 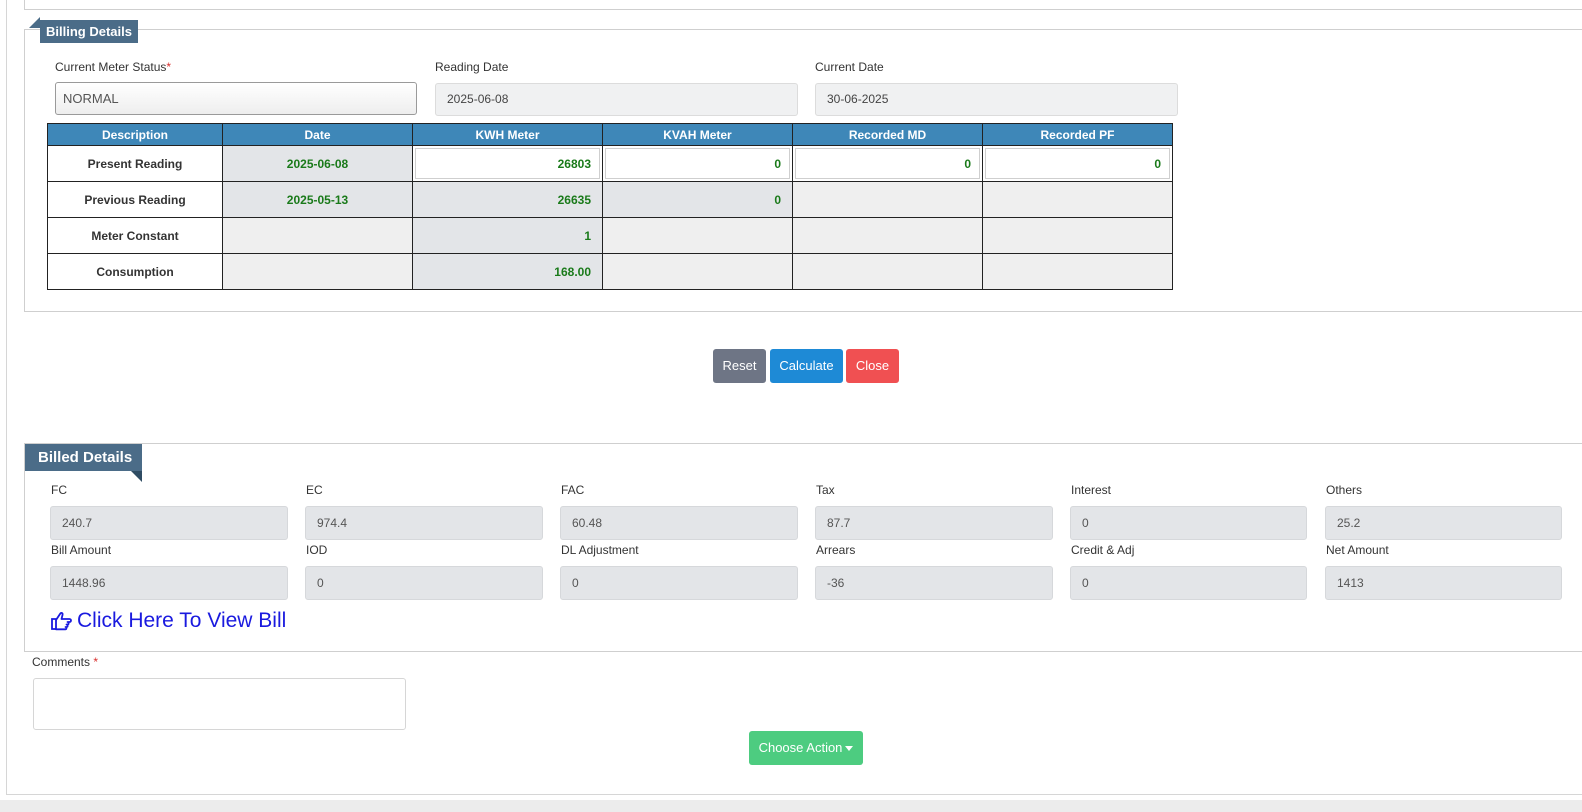 What do you see at coordinates (317, 134) in the screenshot?
I see `column-header: Date` at bounding box center [317, 134].